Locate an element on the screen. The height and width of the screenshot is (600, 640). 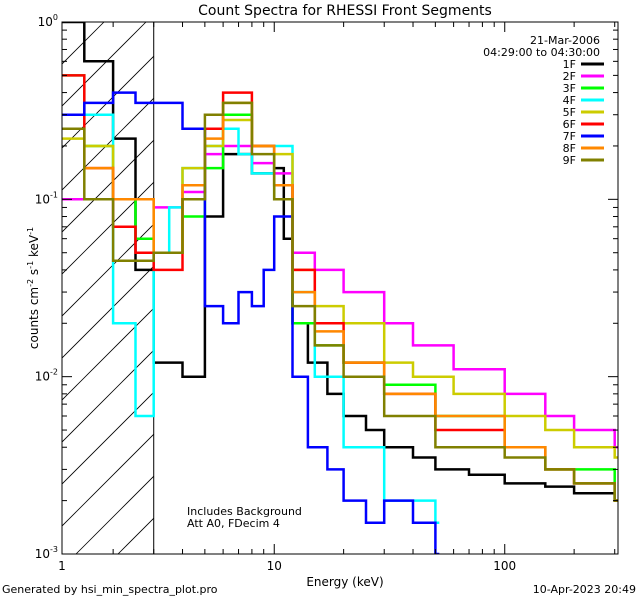
annotation-attenuator: Att A0, FDecim 4 is located at coordinates (233, 523).